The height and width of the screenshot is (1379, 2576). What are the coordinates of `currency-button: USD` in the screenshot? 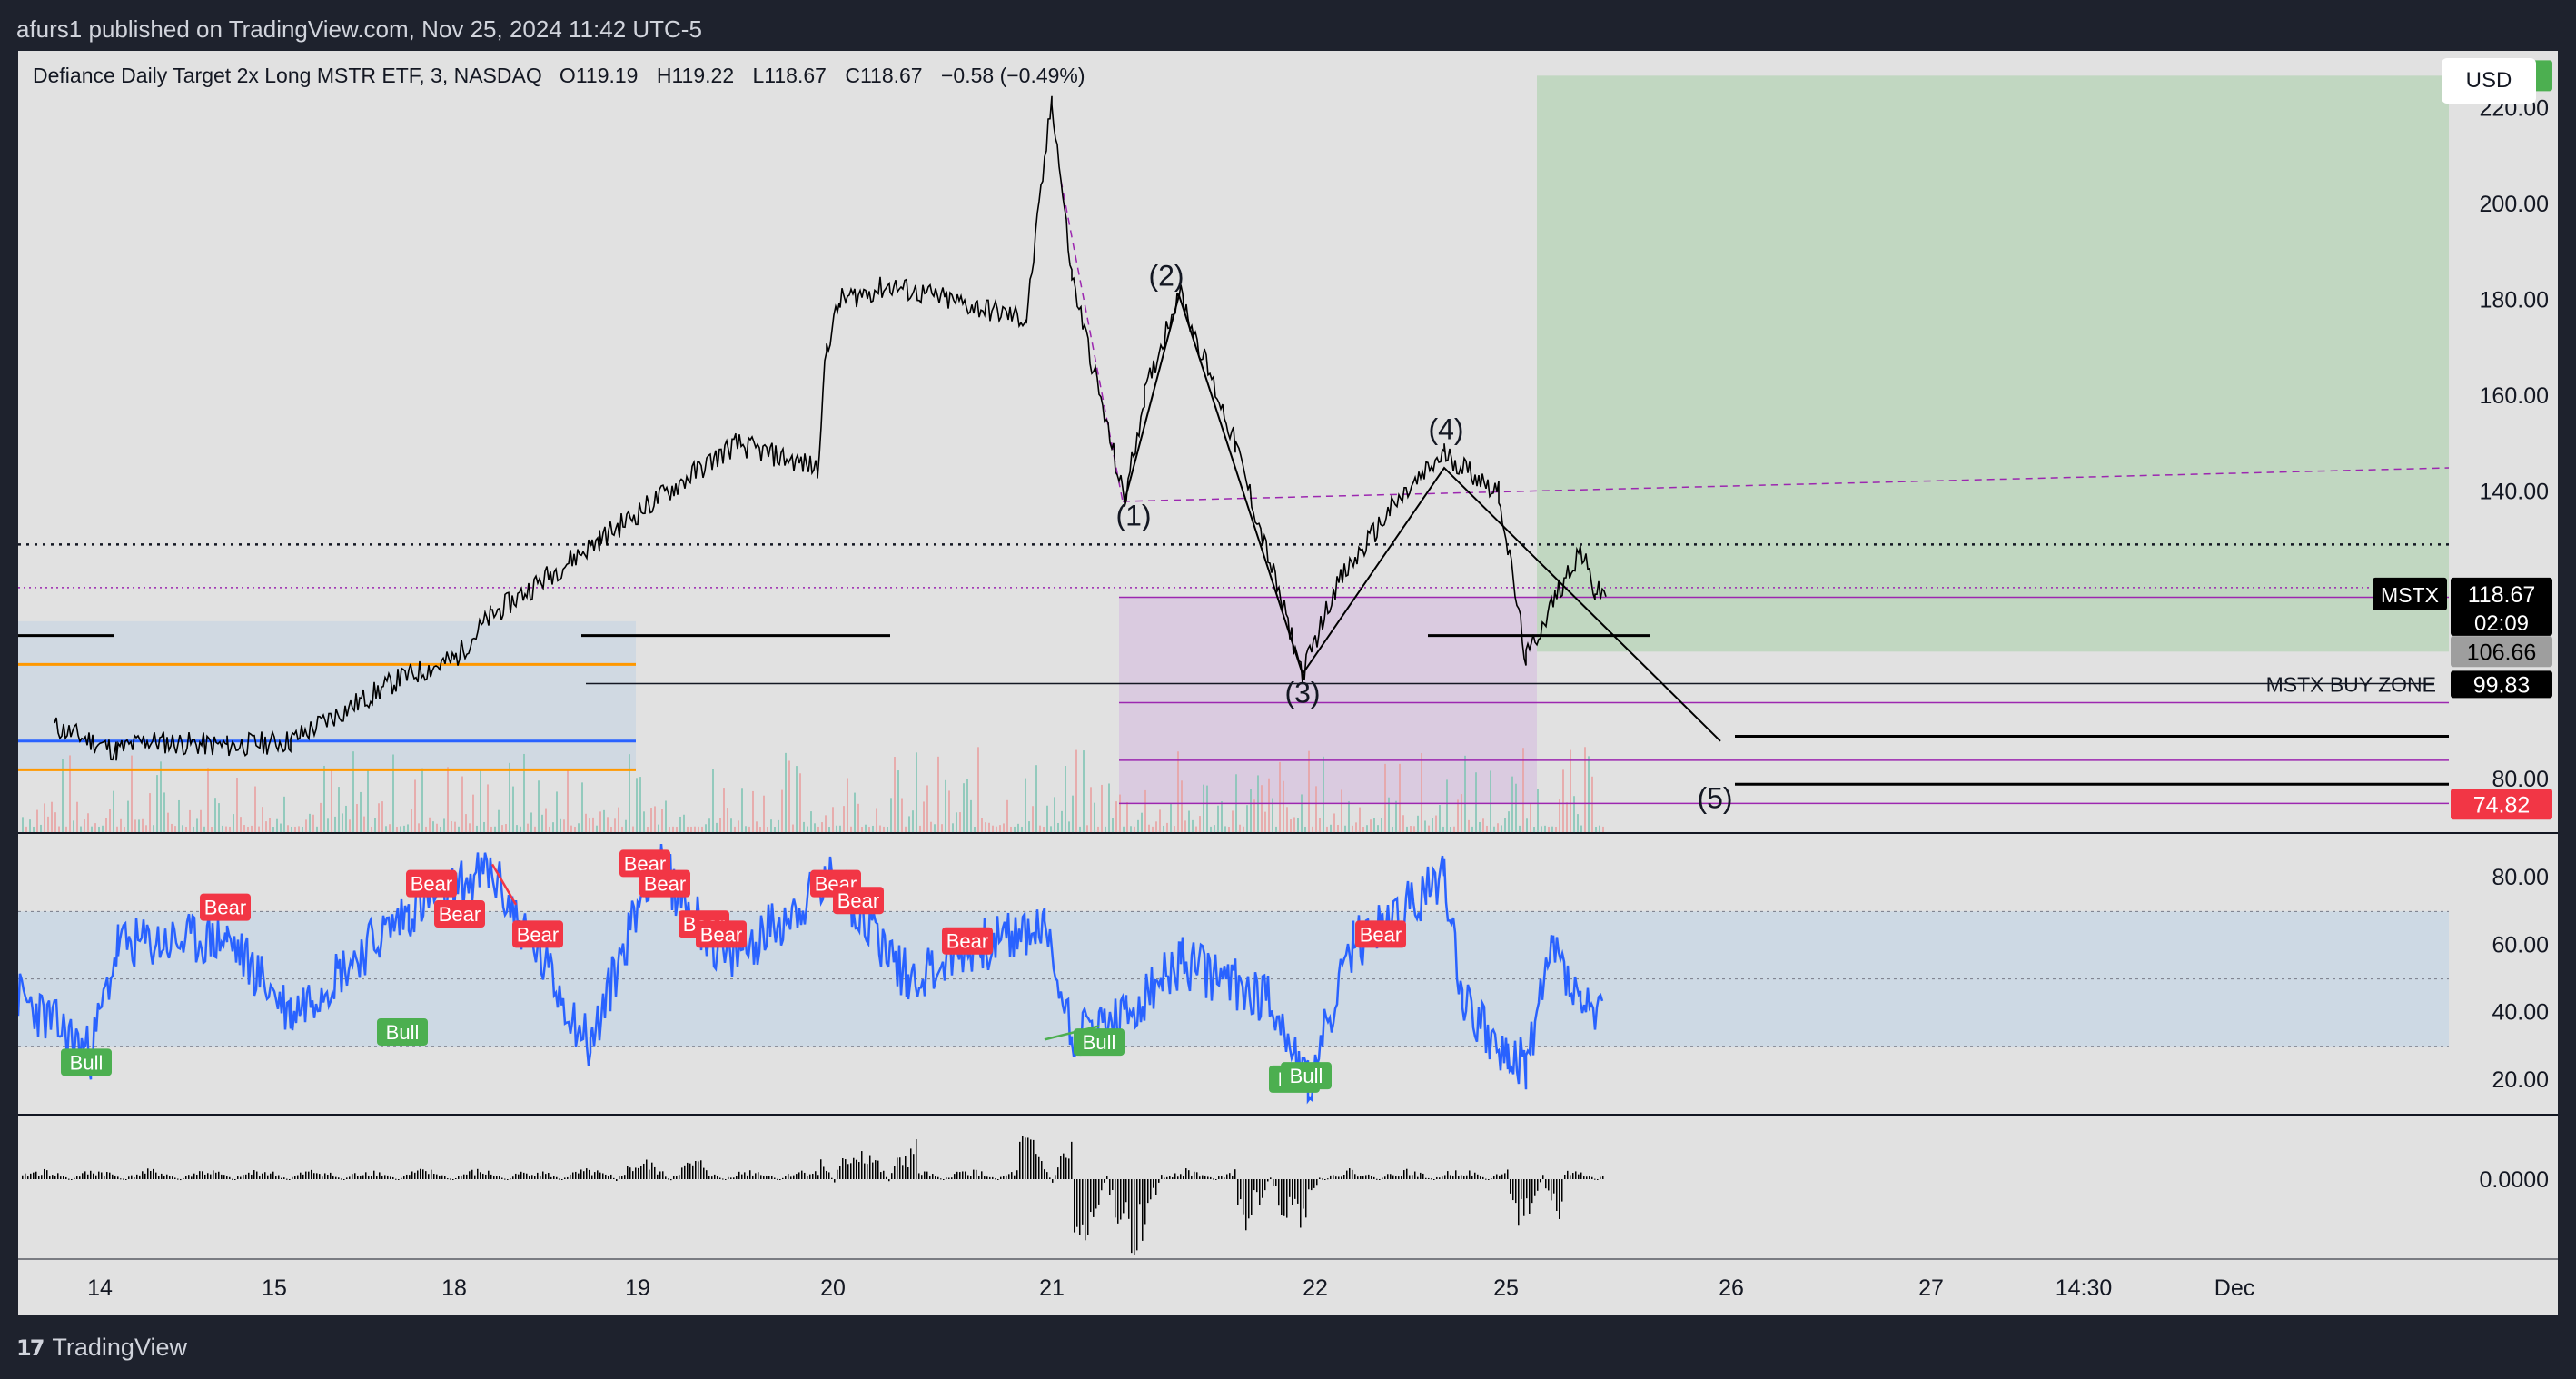 It's located at (2489, 81).